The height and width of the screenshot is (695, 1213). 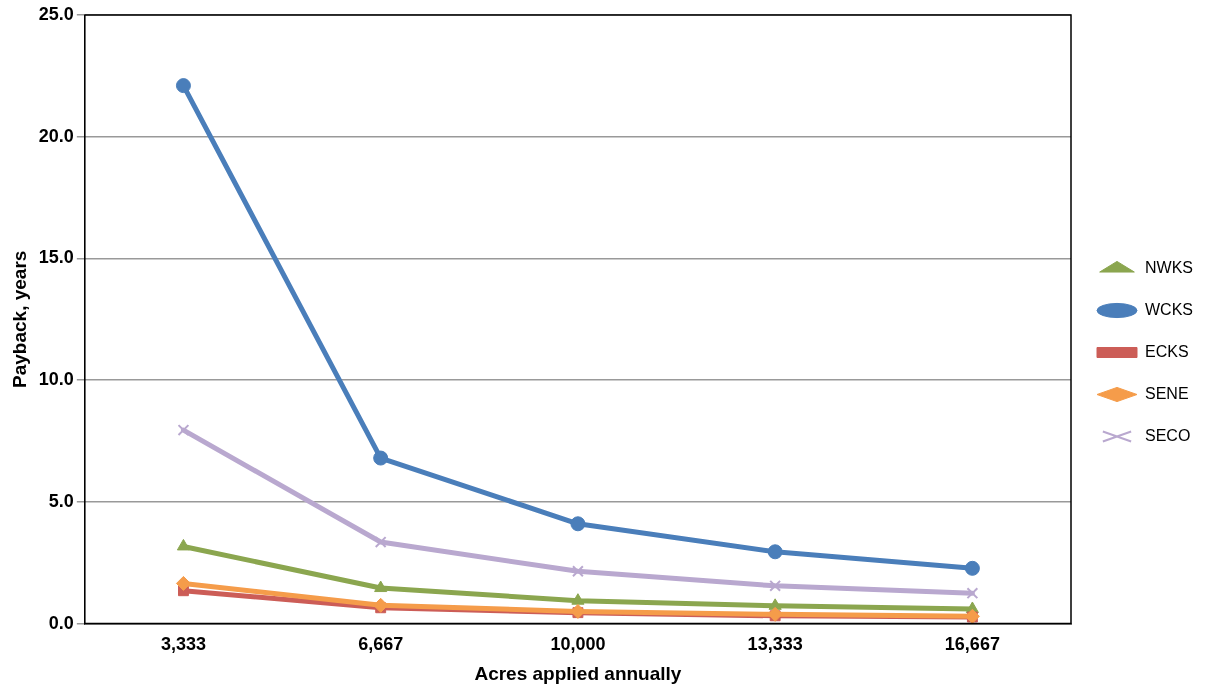 I want to click on x-tick-label: 10,000, so click(x=578, y=644).